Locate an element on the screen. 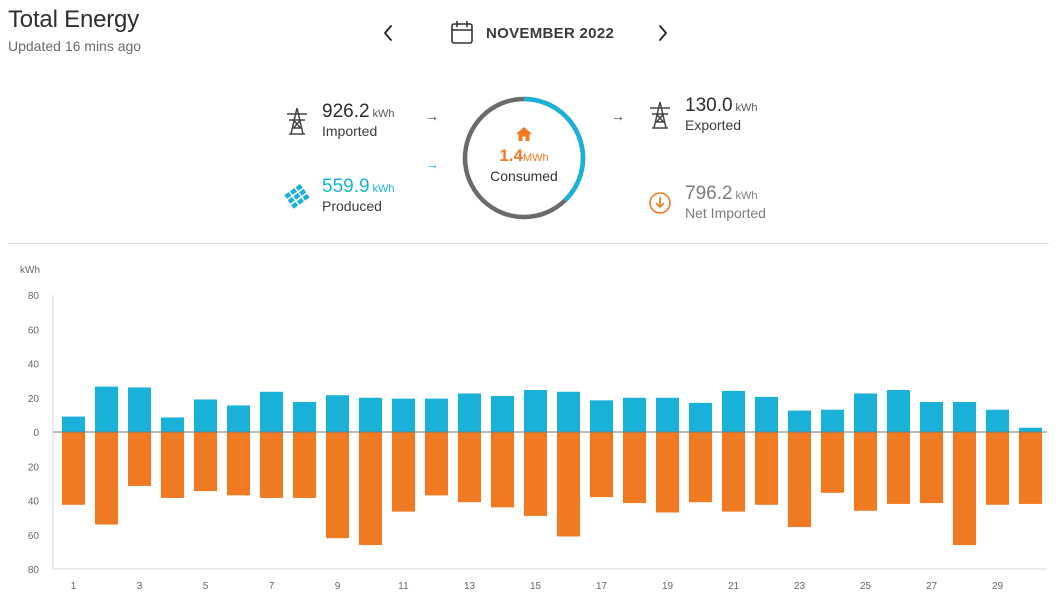 Image resolution: width=1061 pixels, height=612 pixels. consumed-unit: MWh is located at coordinates (535, 158).